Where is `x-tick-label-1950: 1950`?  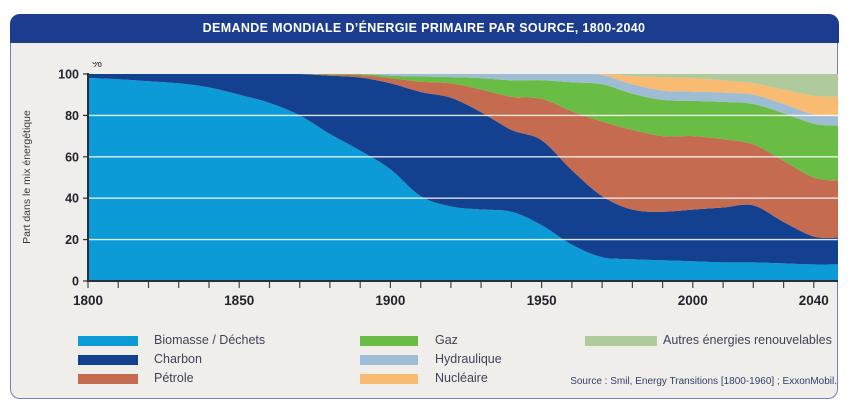
x-tick-label-1950: 1950 is located at coordinates (542, 300).